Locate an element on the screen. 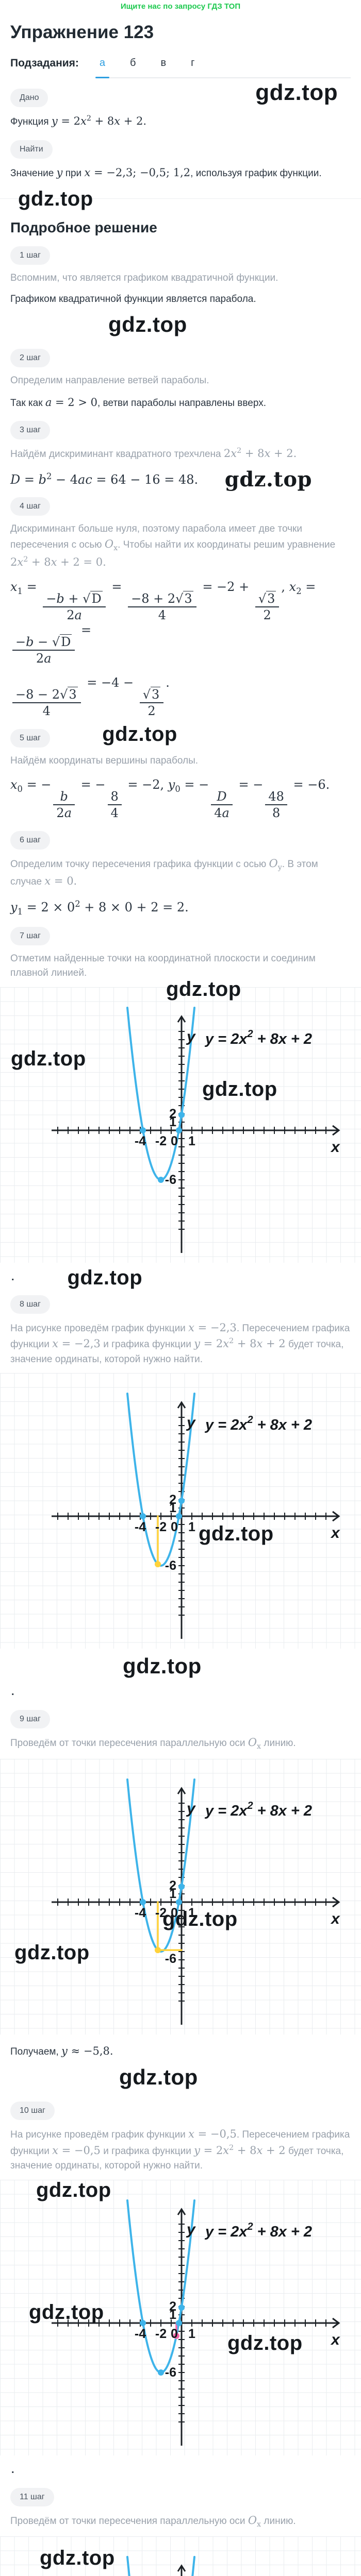  denominator: 8 is located at coordinates (276, 812).